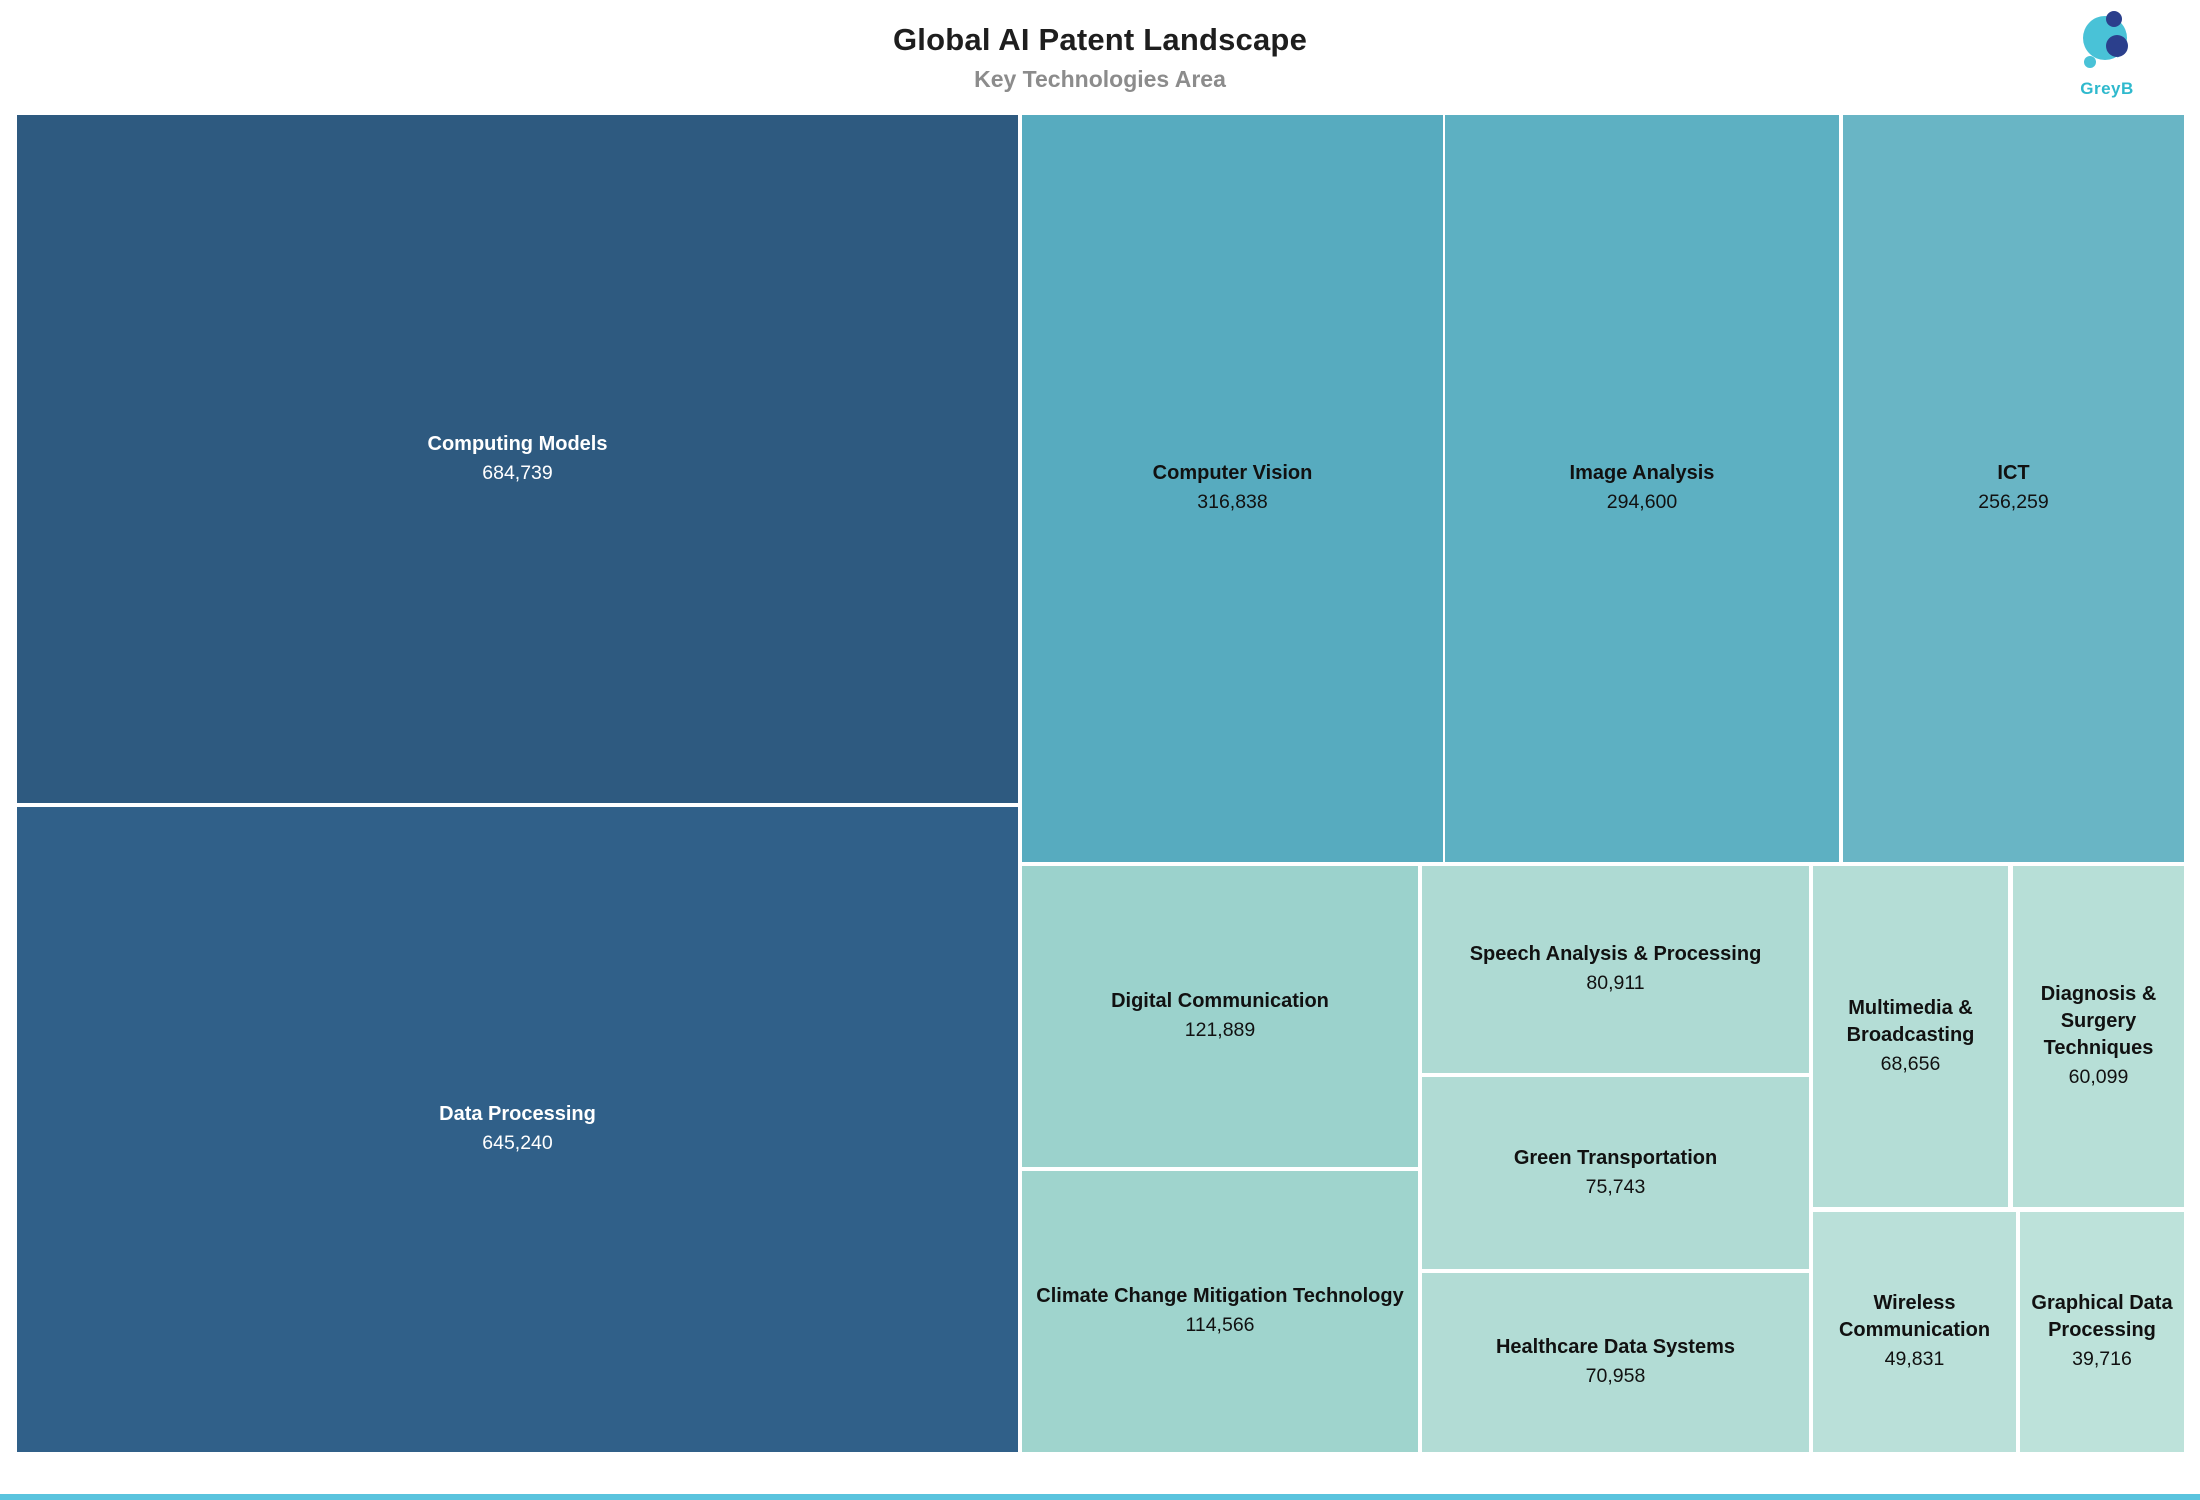 The image size is (2200, 1500). I want to click on treemap-cell: Green Transportation 75,743, so click(1615, 1173).